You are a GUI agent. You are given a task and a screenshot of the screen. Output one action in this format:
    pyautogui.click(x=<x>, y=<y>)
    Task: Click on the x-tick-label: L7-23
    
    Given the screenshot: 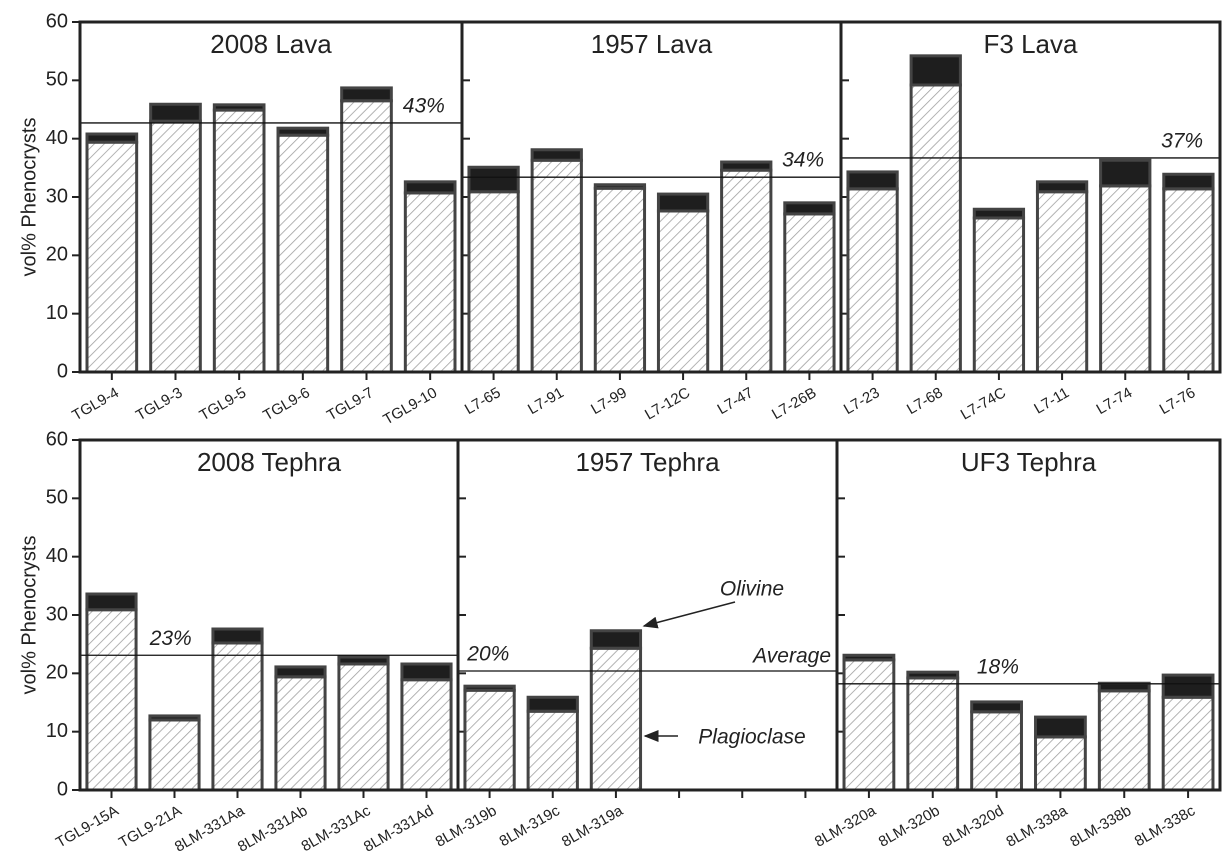 What is the action you would take?
    pyautogui.click(x=862, y=401)
    